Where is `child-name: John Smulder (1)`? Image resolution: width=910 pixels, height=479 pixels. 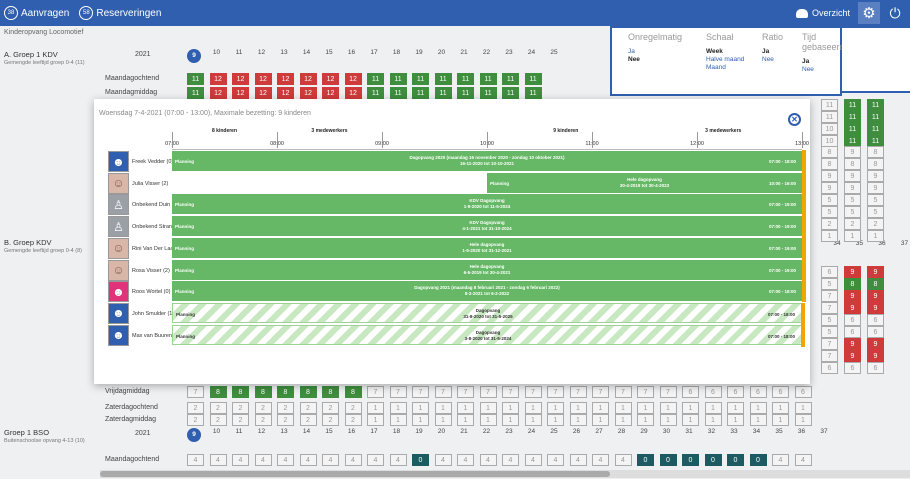
child-name: John Smulder (1) is located at coordinates (153, 313).